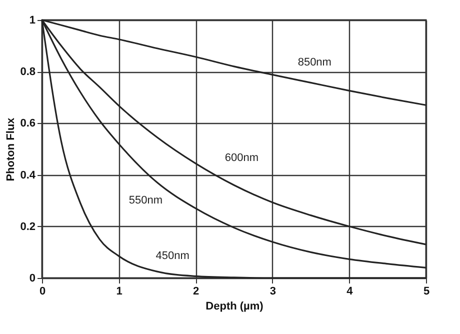  What do you see at coordinates (28, 175) in the screenshot?
I see `y-tick-label: 0.4` at bounding box center [28, 175].